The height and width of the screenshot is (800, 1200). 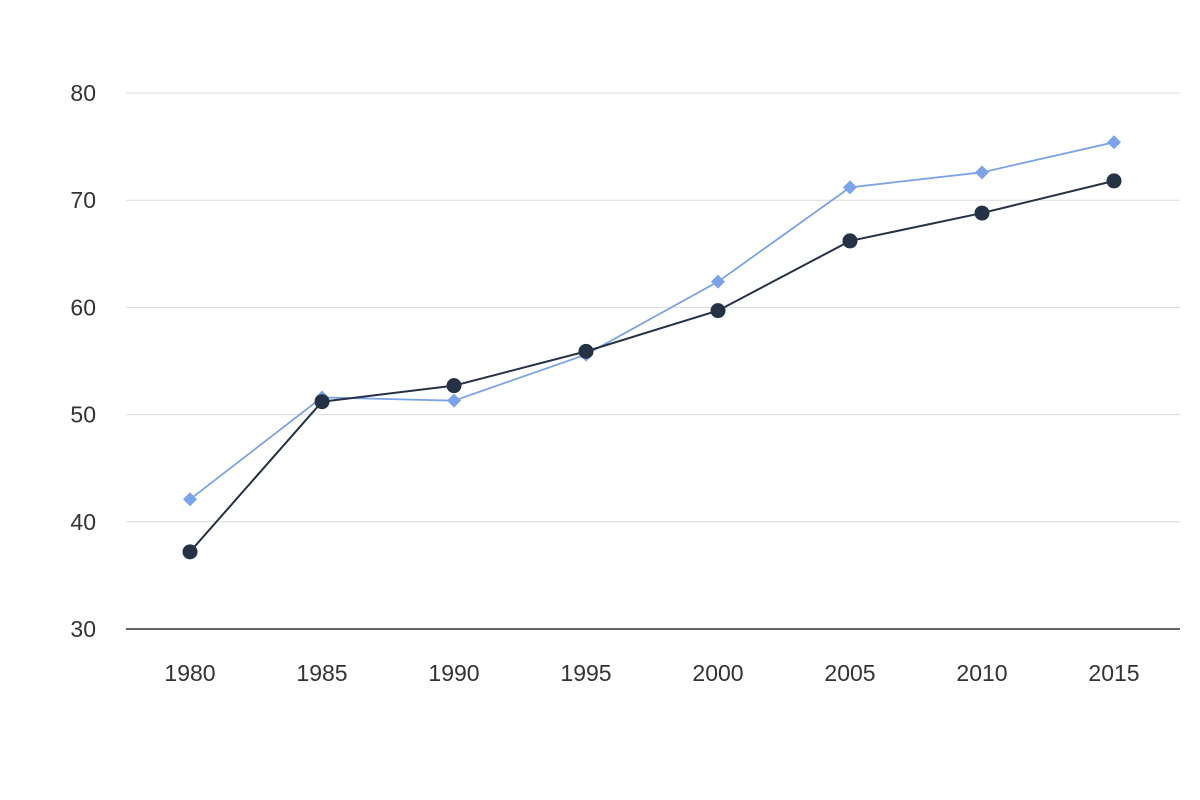 What do you see at coordinates (83, 522) in the screenshot?
I see `y-tick-label: 40` at bounding box center [83, 522].